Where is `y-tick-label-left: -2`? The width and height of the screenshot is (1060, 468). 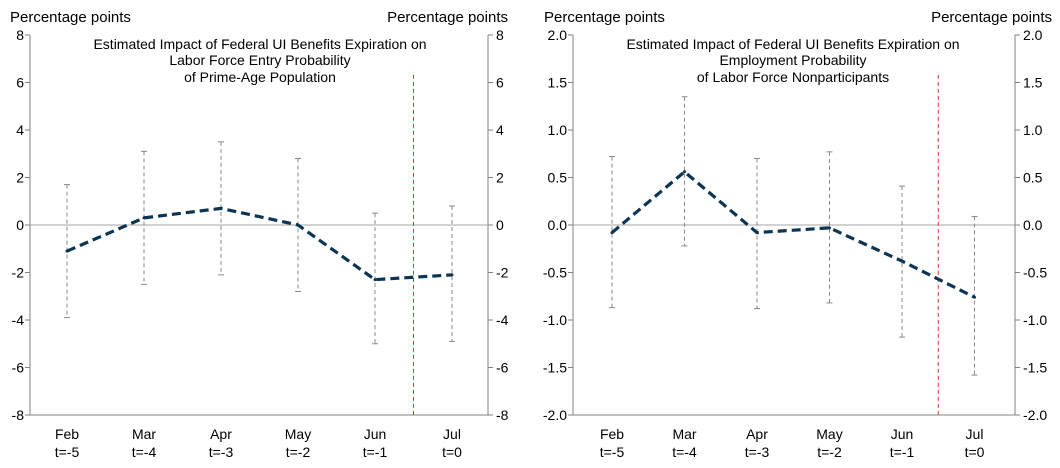
y-tick-label-left: -2 is located at coordinates (18, 273).